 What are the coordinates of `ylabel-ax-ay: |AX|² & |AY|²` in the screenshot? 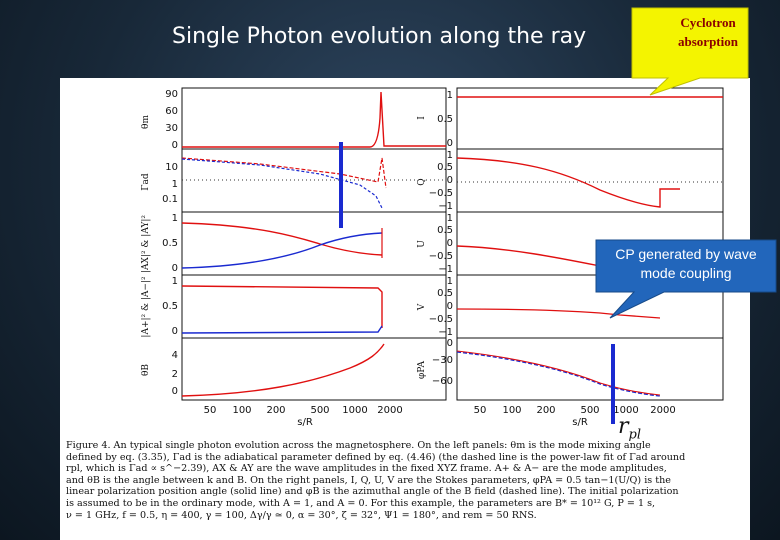 It's located at (146, 244).